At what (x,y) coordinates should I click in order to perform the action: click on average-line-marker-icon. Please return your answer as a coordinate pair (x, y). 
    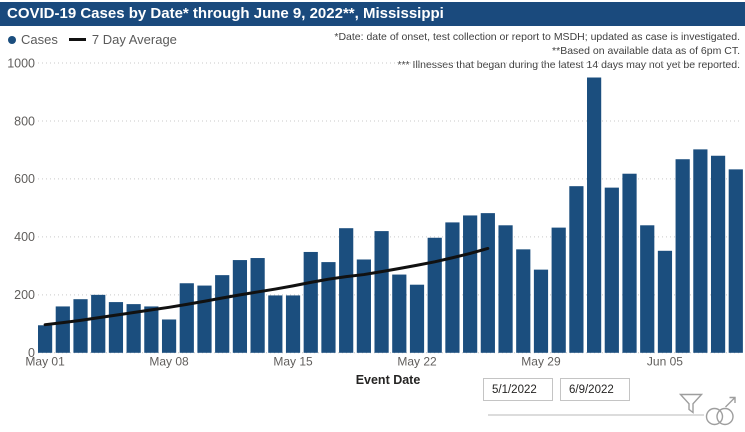
    Looking at the image, I should click on (77, 39).